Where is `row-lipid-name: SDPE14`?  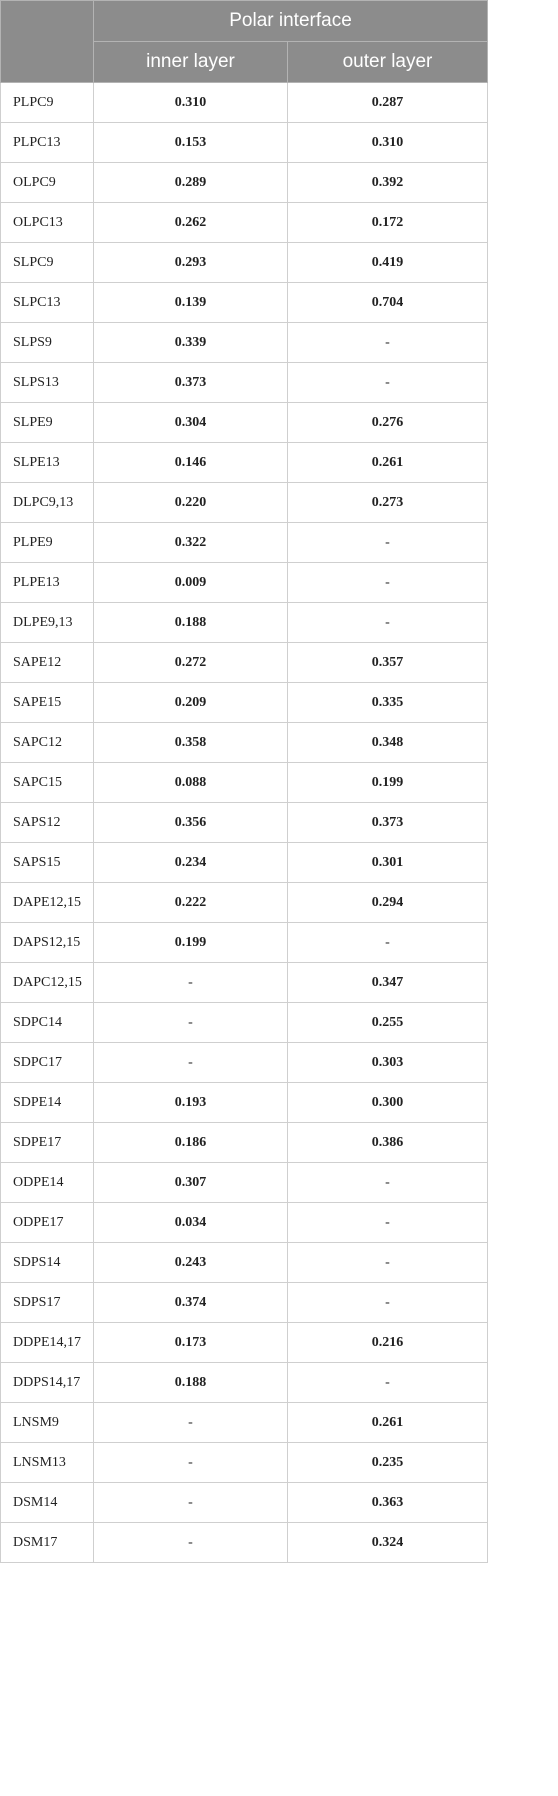 row-lipid-name: SDPE14 is located at coordinates (47, 1102).